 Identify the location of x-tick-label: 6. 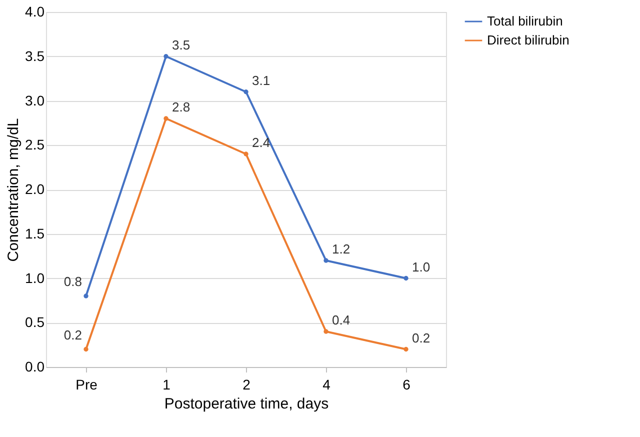
(406, 384).